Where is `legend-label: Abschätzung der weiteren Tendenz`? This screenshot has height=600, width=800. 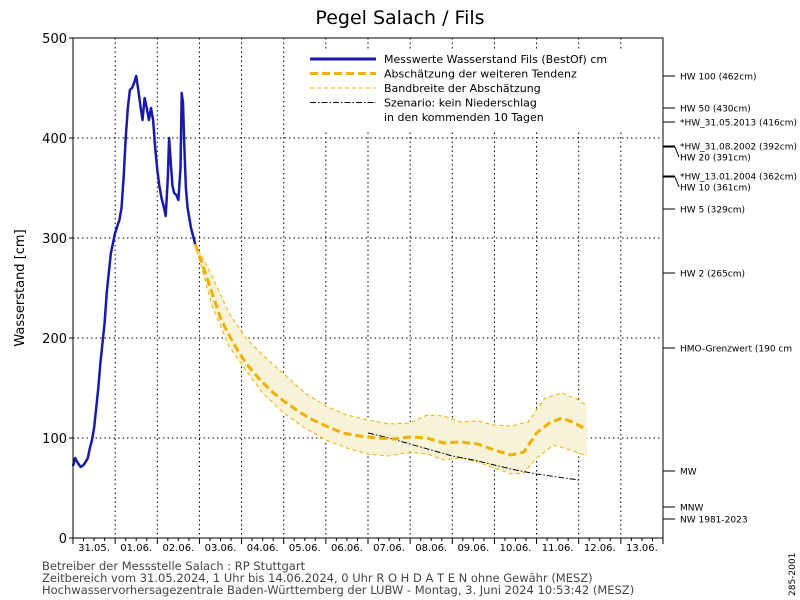
legend-label: Abschätzung der weiteren Tendenz is located at coordinates (480, 74).